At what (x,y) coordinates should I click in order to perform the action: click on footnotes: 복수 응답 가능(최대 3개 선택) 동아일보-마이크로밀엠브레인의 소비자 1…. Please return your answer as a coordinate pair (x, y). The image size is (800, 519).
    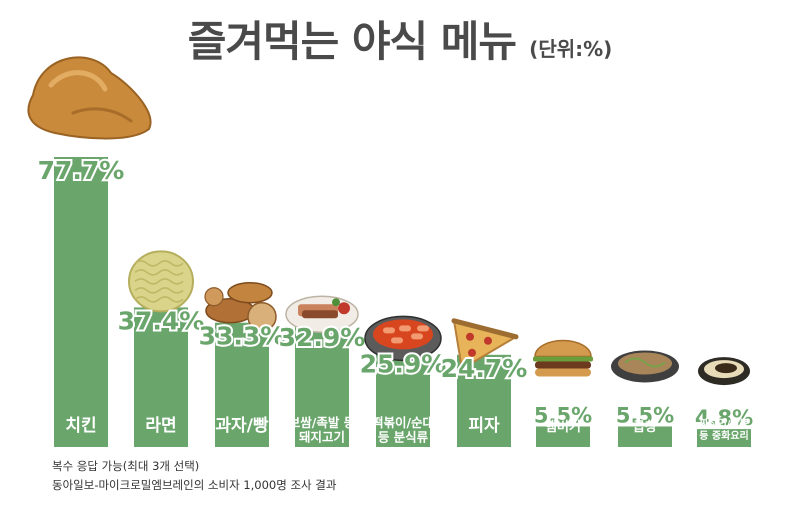
    Looking at the image, I should click on (194, 476).